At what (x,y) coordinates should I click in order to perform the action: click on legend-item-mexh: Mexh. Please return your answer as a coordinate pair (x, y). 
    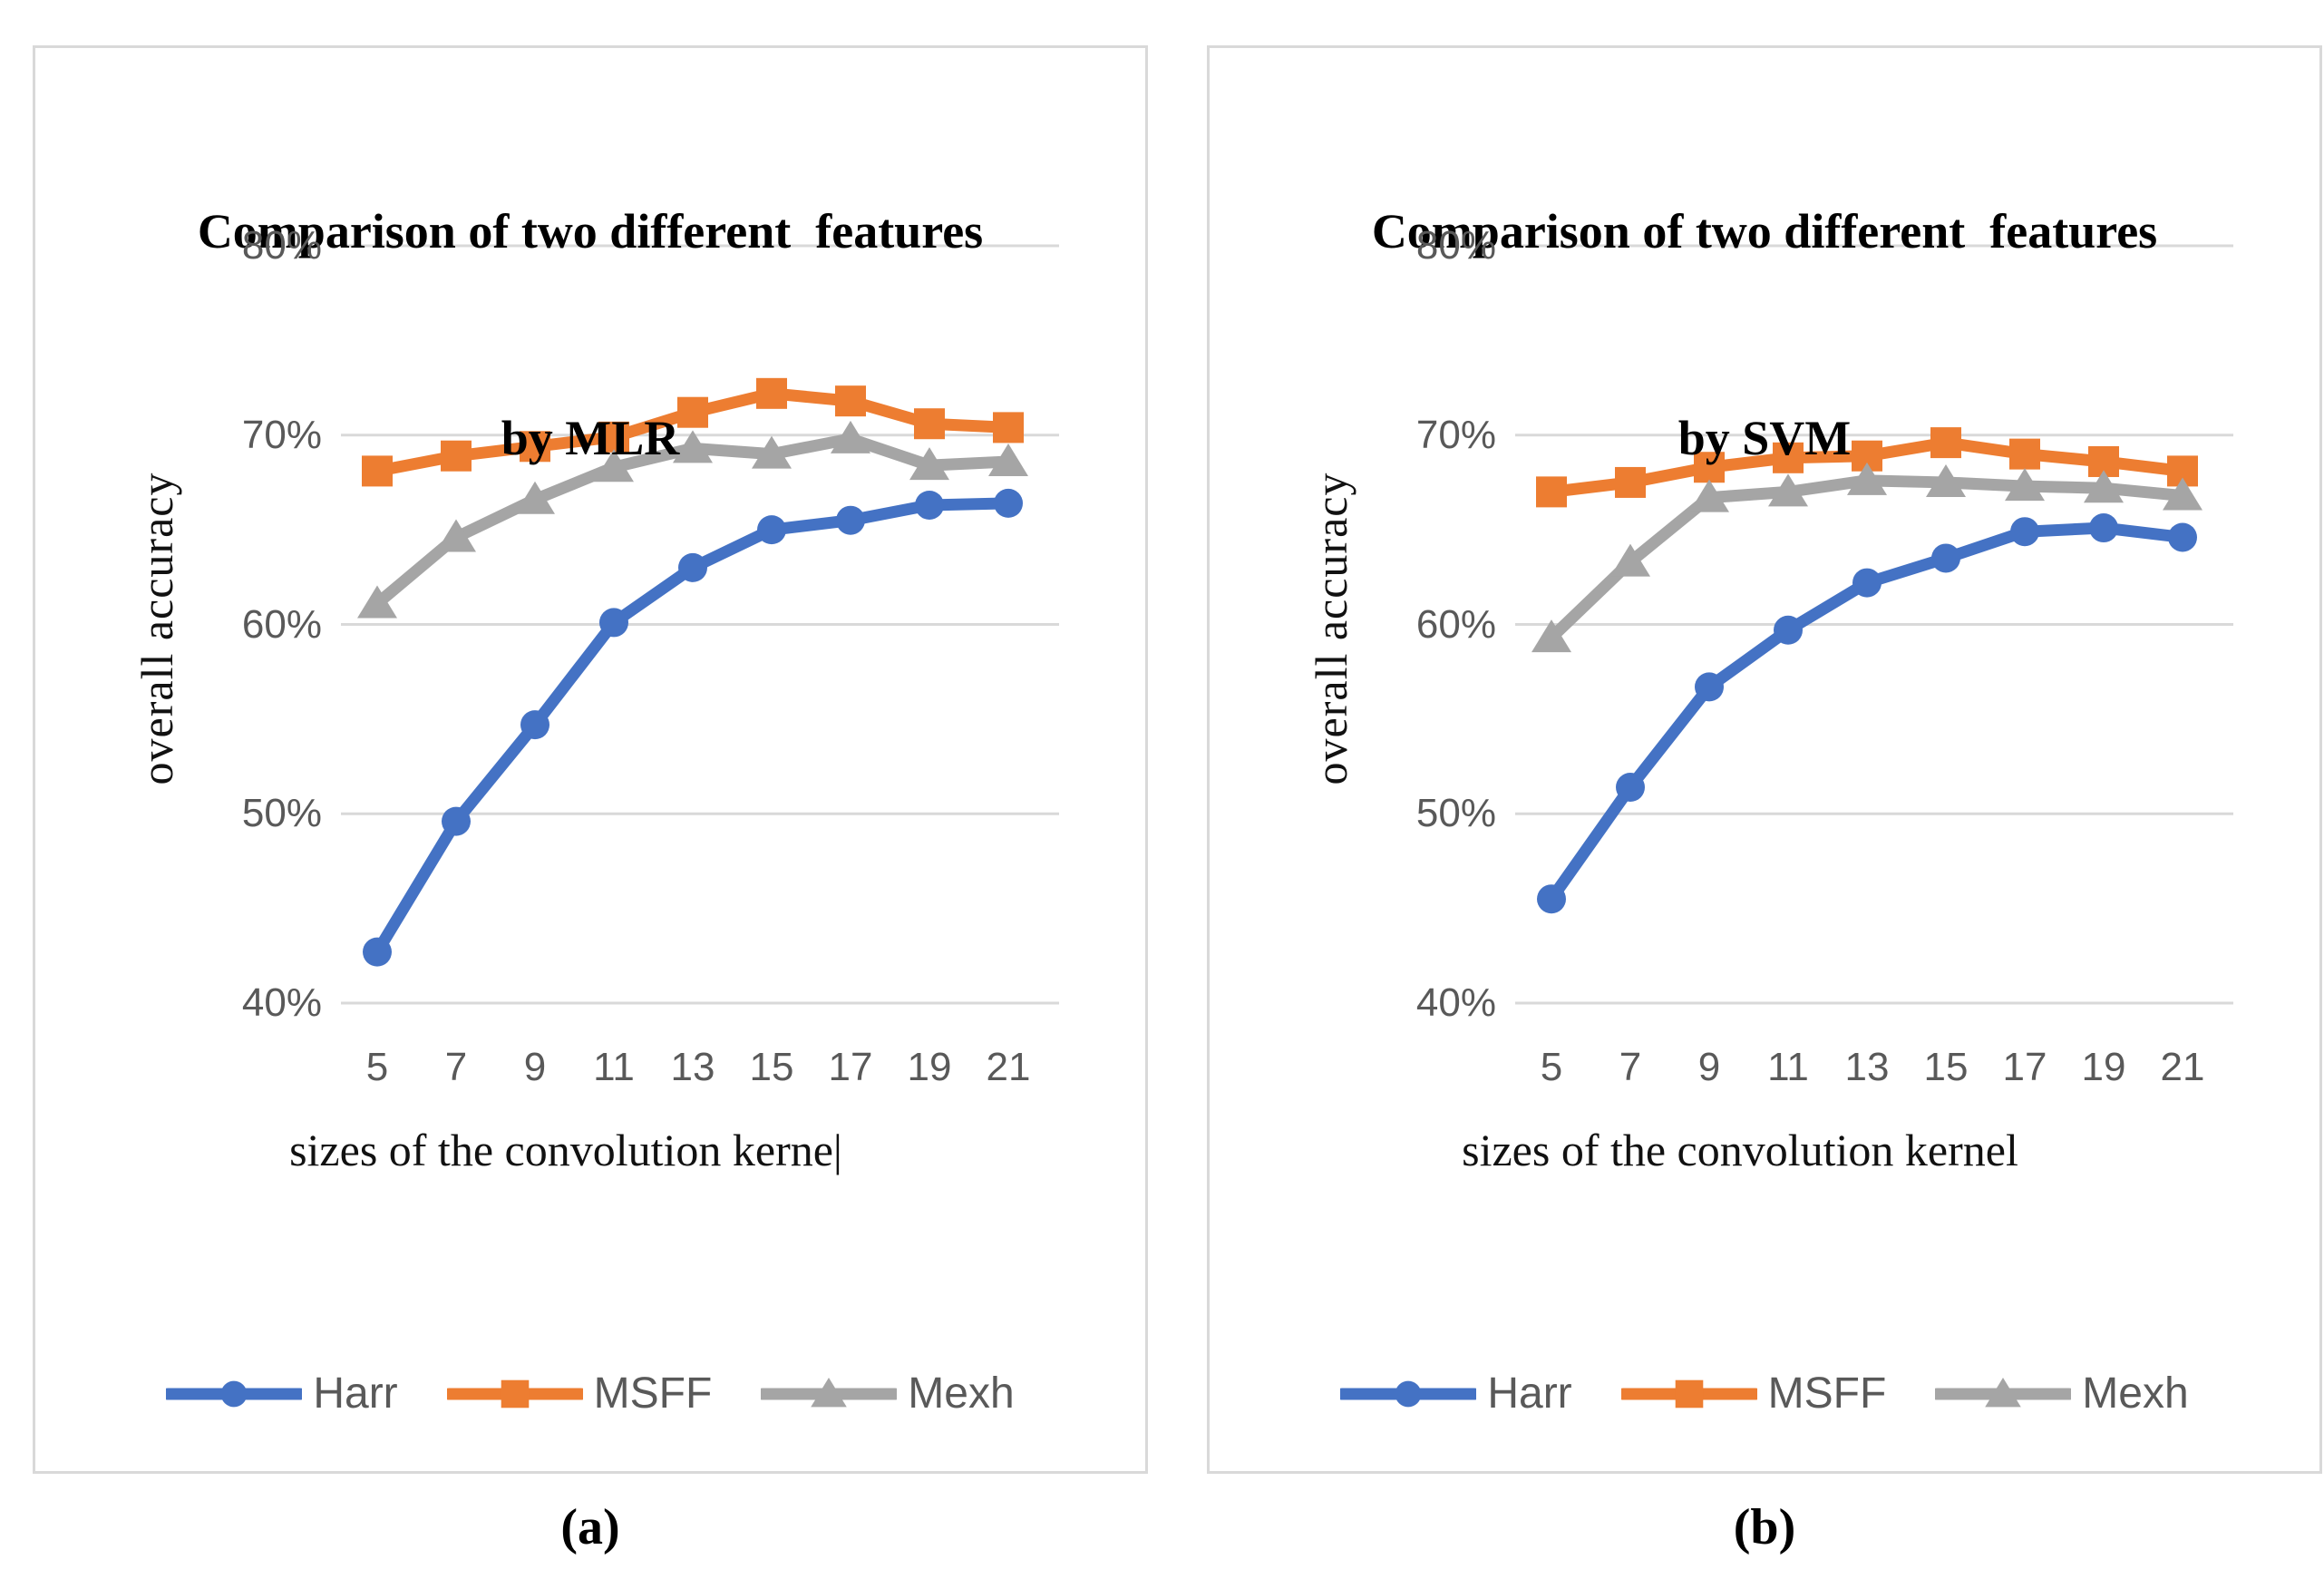
    Looking at the image, I should click on (2062, 1394).